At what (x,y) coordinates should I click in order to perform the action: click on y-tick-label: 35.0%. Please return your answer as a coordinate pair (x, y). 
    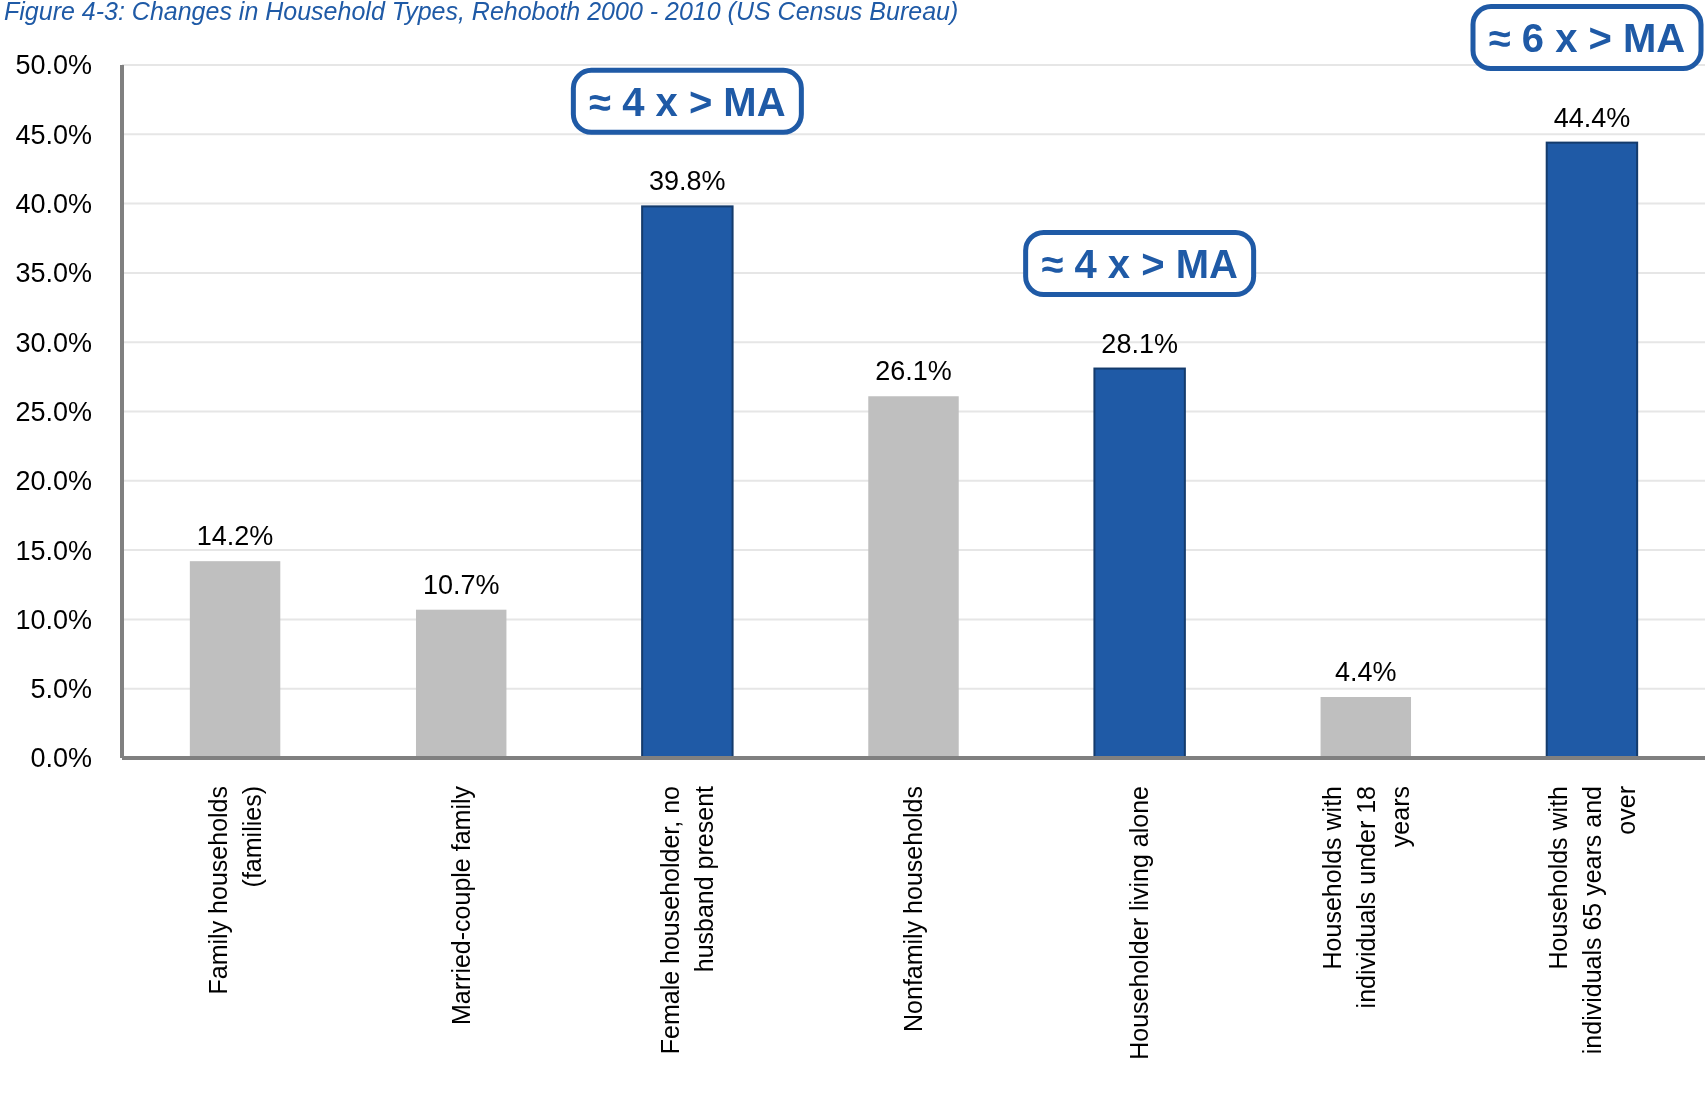
    Looking at the image, I should click on (53, 273).